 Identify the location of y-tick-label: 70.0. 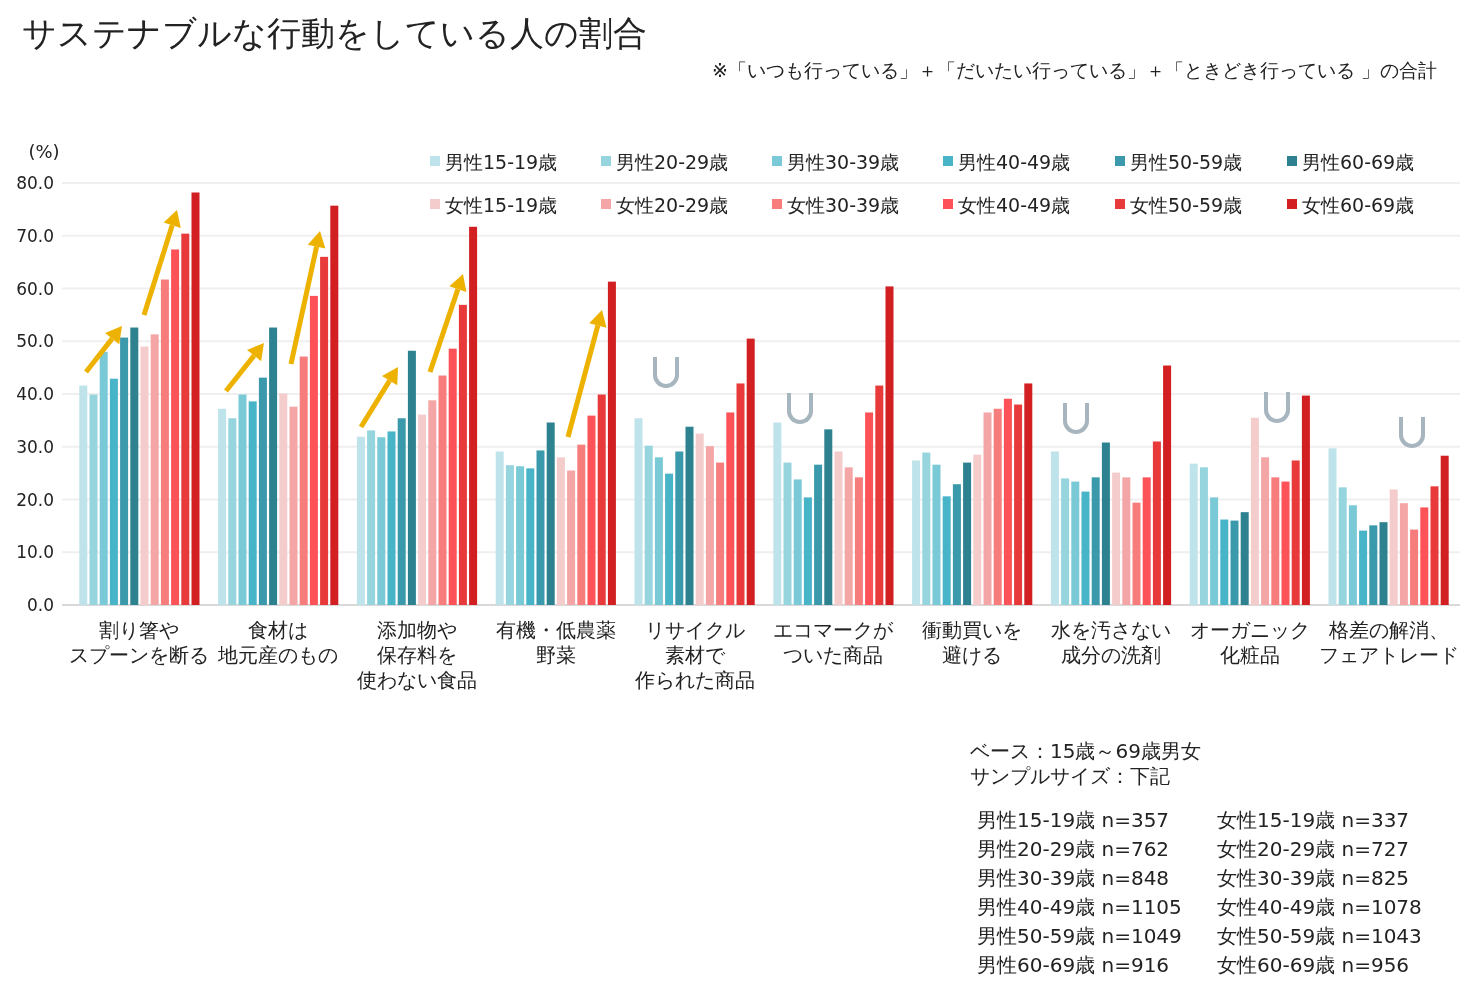
(35, 235).